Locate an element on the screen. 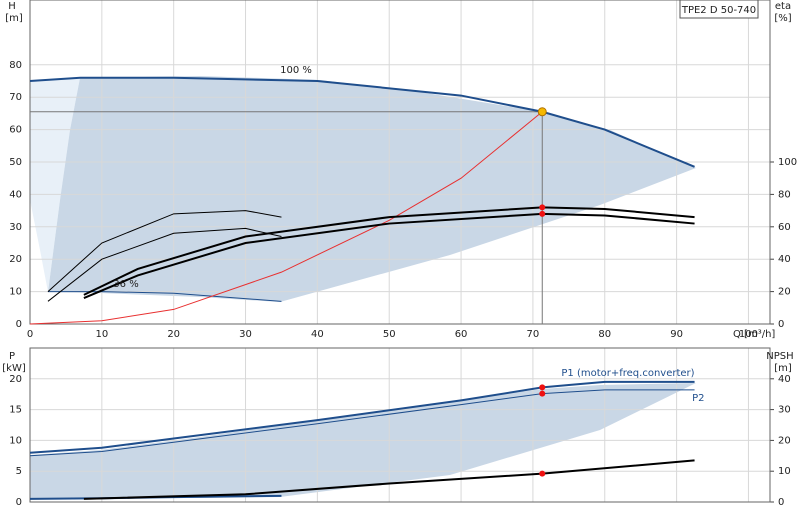 The image size is (800, 520). y-tick-label: 5 is located at coordinates (19, 471).